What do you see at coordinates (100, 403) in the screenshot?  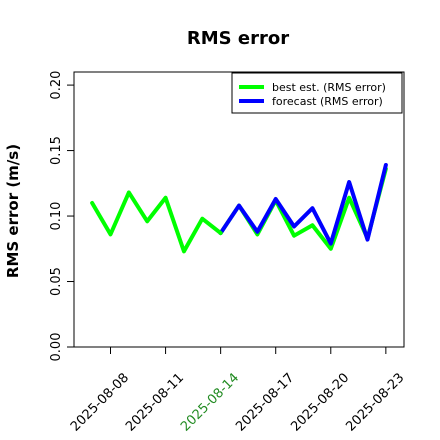 I see `x-tick-label: 2025-08-08` at bounding box center [100, 403].